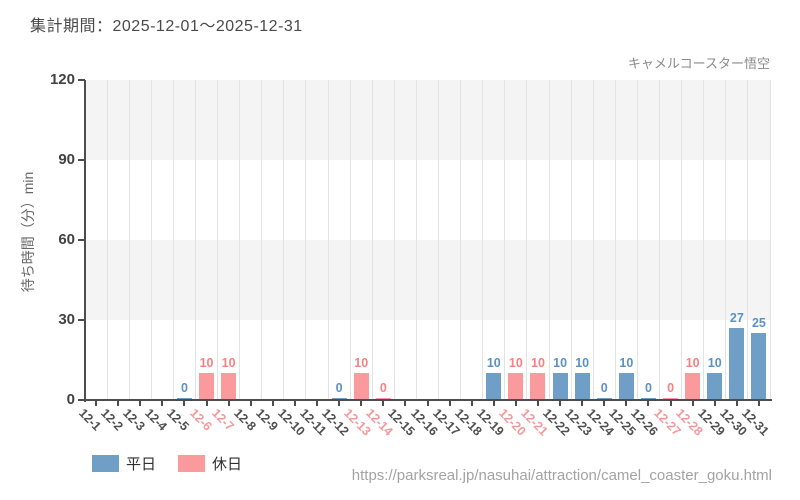  Describe the element at coordinates (714, 363) in the screenshot. I see `bar-value-label-12-29: 10` at that location.